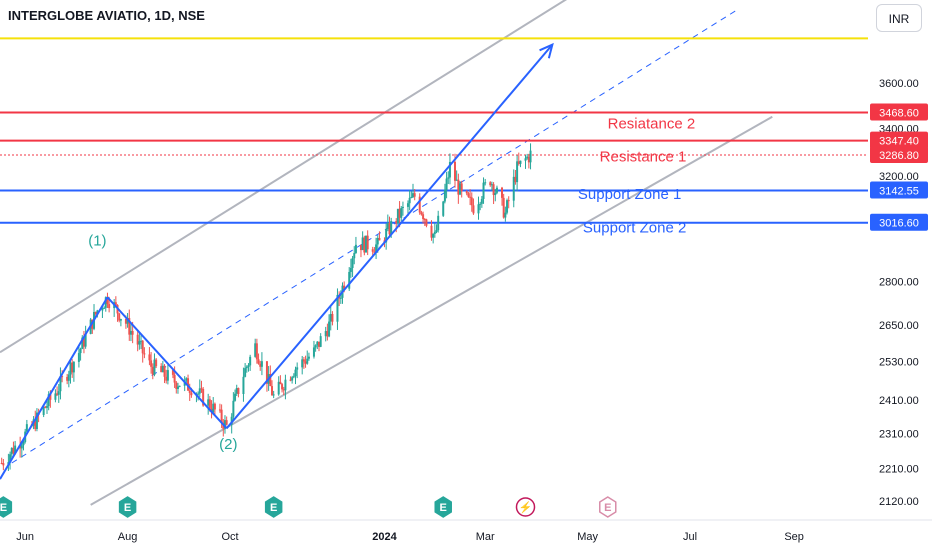  Describe the element at coordinates (899, 502) in the screenshot. I see `price-tick-label: 2120.00` at that location.